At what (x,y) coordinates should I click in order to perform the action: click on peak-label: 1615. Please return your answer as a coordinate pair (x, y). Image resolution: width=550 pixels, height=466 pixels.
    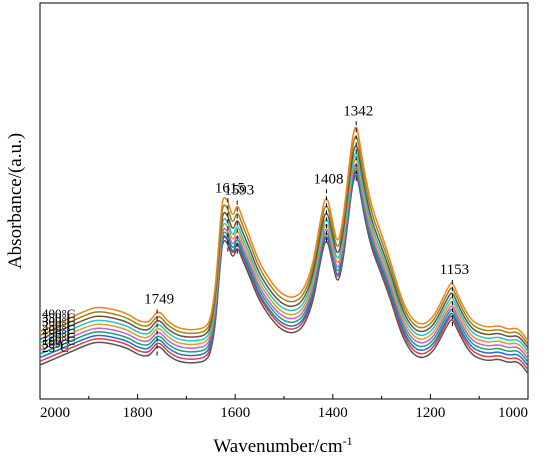
    Looking at the image, I should click on (230, 188).